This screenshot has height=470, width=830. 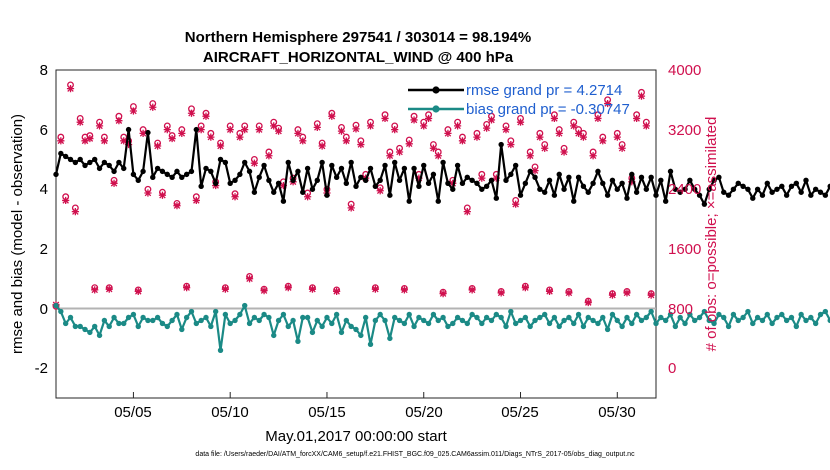 What do you see at coordinates (44, 309) in the screenshot?
I see `ytick-label: 0` at bounding box center [44, 309].